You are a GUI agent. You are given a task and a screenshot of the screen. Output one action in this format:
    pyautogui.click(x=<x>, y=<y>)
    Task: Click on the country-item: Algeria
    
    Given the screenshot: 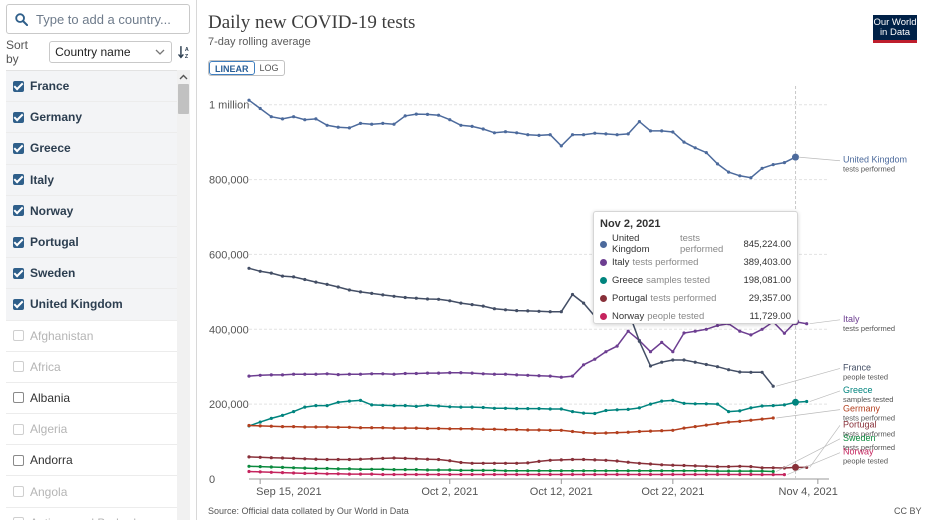 What is the action you would take?
    pyautogui.click(x=91, y=430)
    